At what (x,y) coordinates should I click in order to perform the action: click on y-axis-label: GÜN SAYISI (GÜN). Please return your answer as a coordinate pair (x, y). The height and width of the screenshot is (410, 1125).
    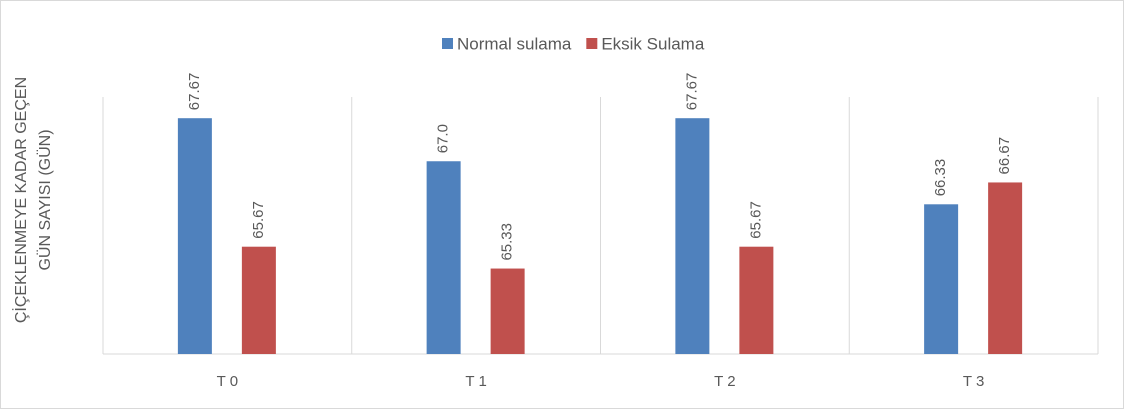
    Looking at the image, I should click on (45, 199).